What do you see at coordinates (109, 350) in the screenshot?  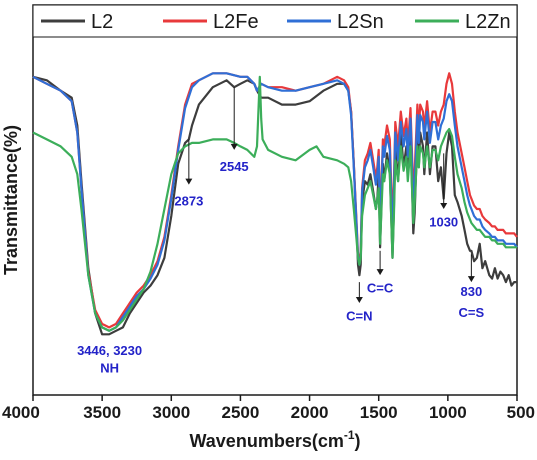 I see `annotation-label-0: 3446, 3230` at bounding box center [109, 350].